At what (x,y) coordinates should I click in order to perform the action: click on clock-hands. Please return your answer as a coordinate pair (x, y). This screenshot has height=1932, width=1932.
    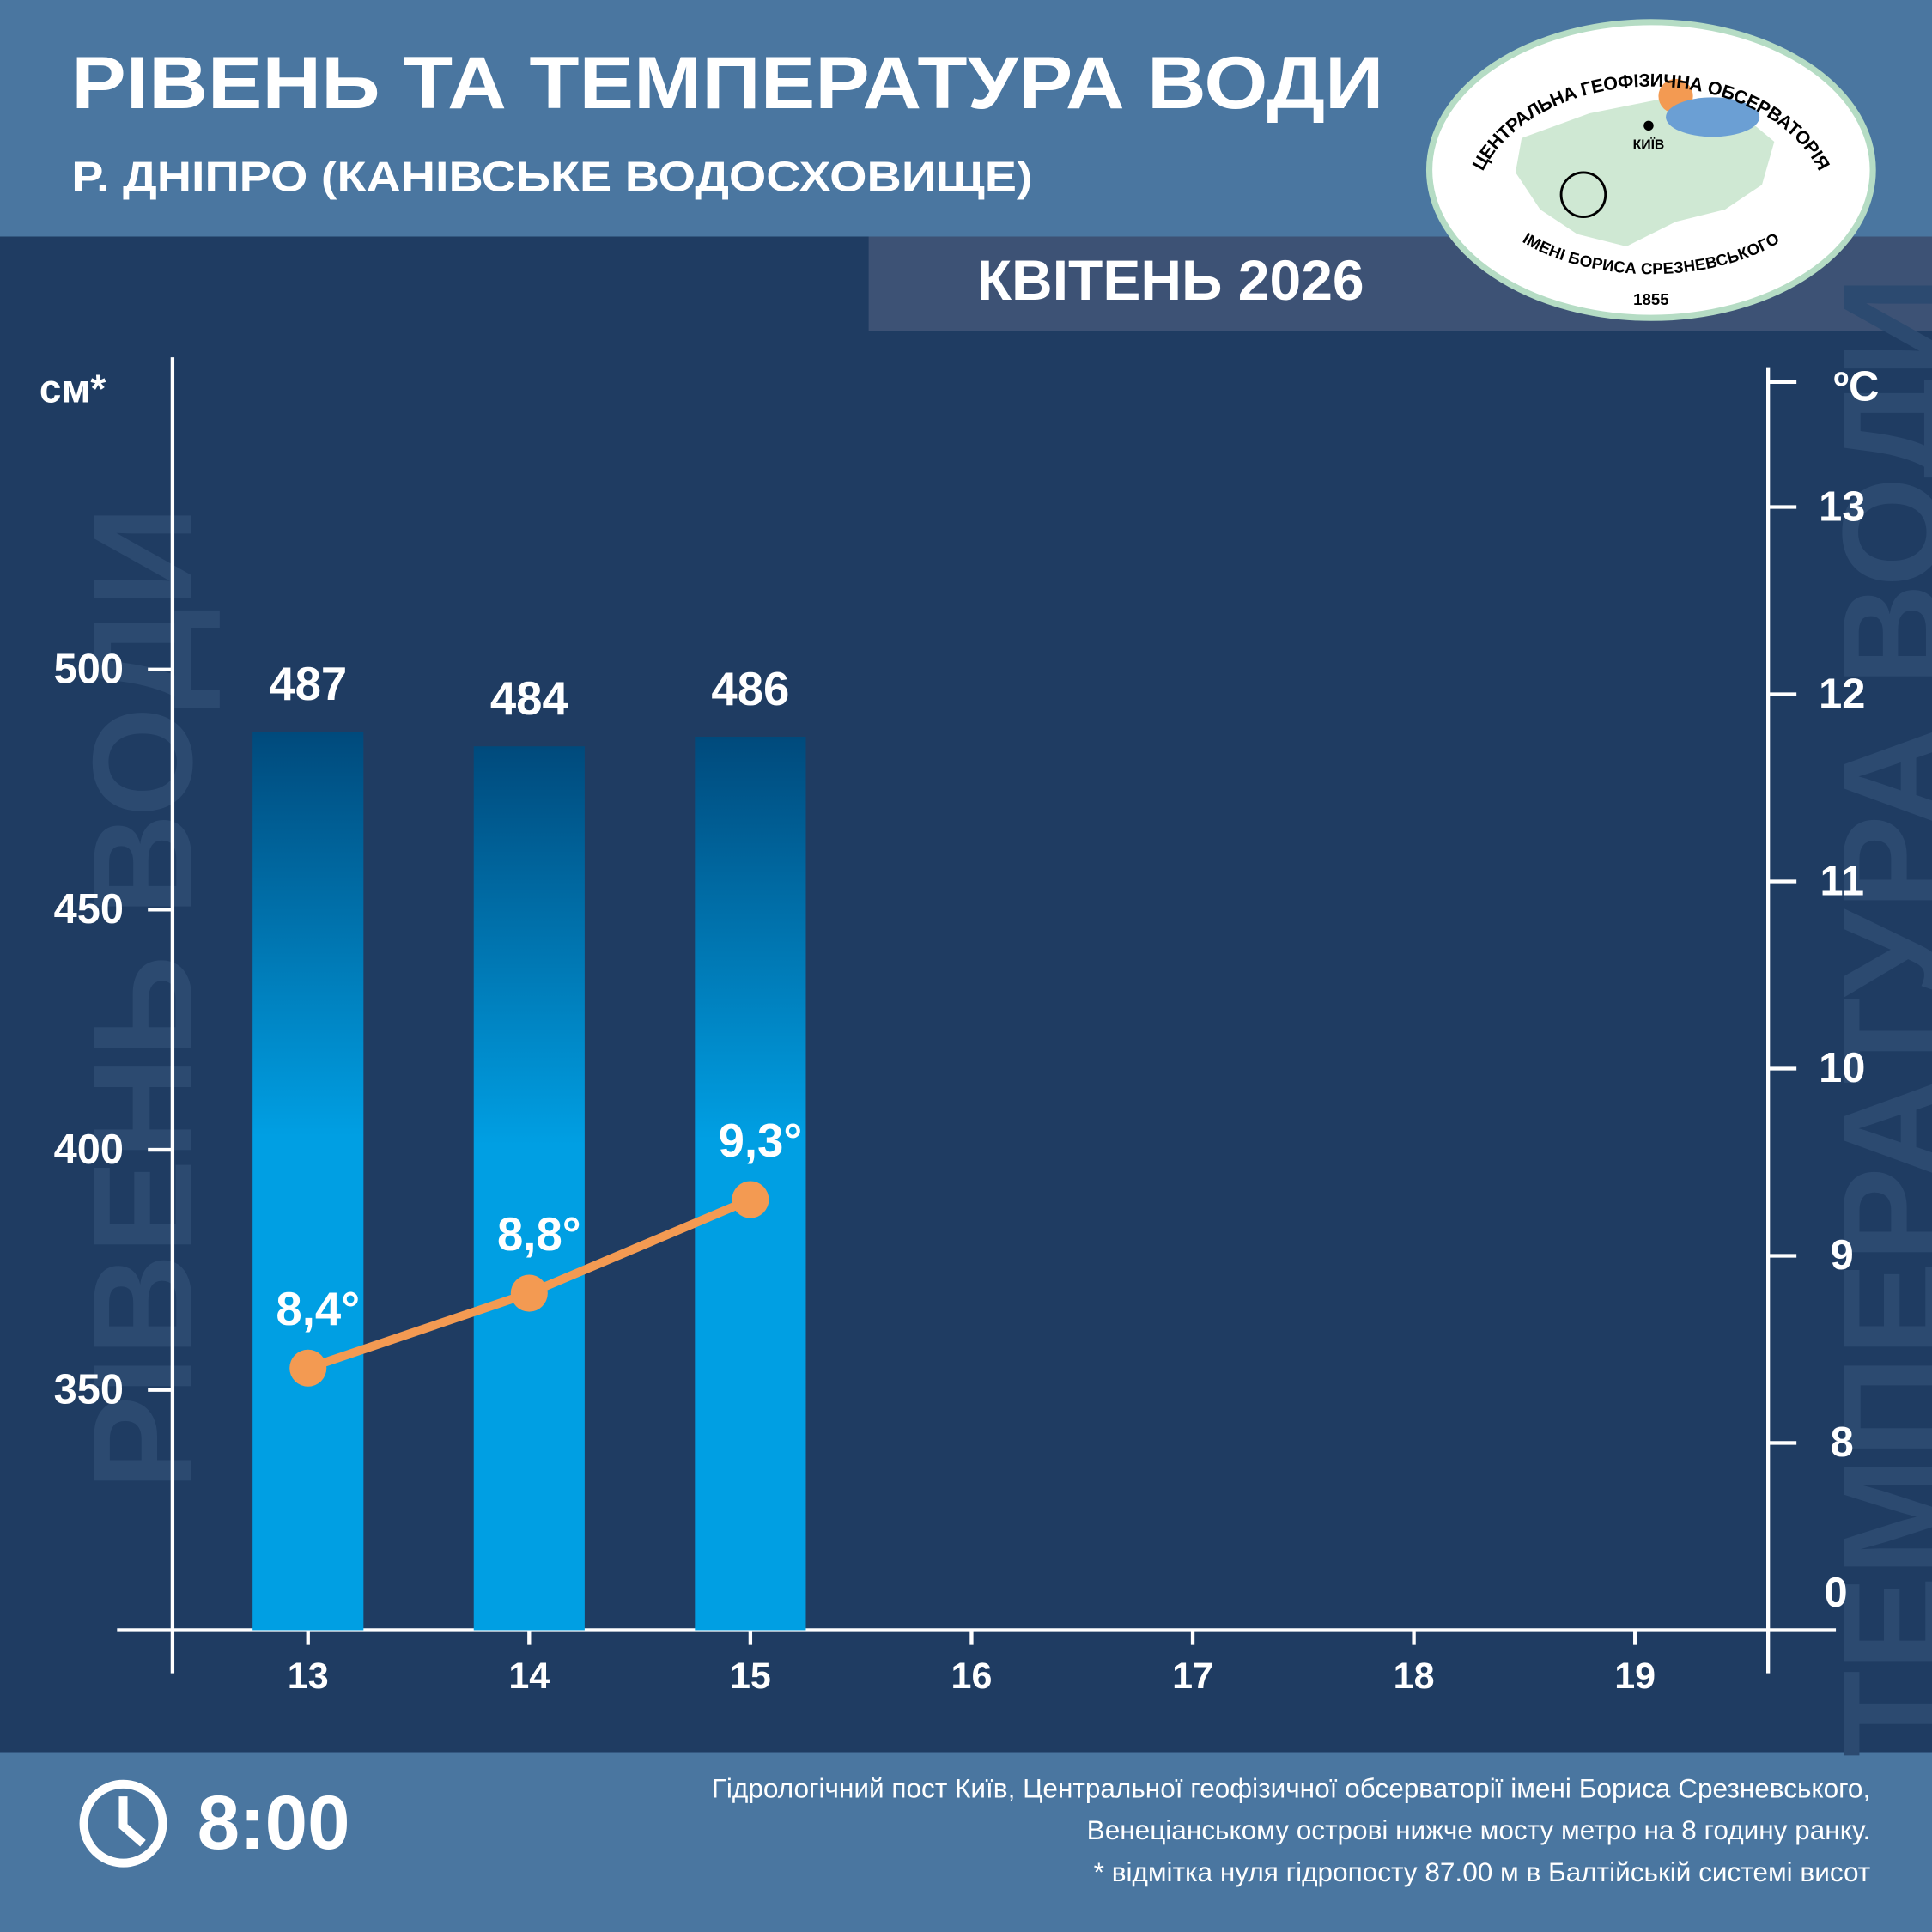
    Looking at the image, I should click on (132, 1821).